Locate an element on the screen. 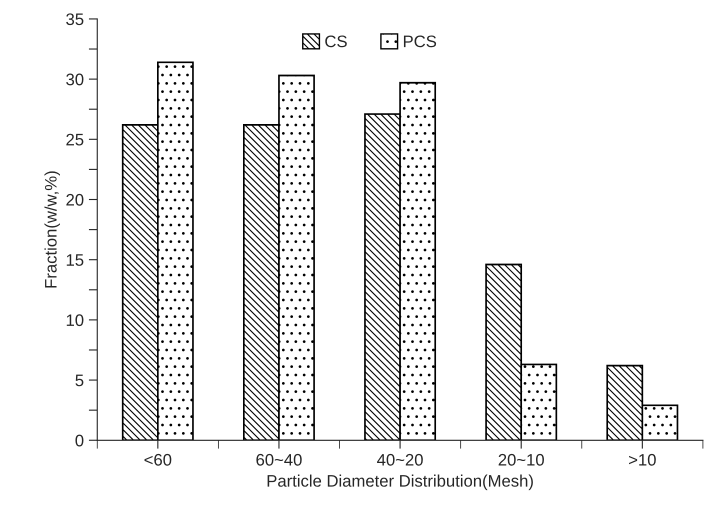 The height and width of the screenshot is (526, 710). y-tick-label: 30 is located at coordinates (75, 80).